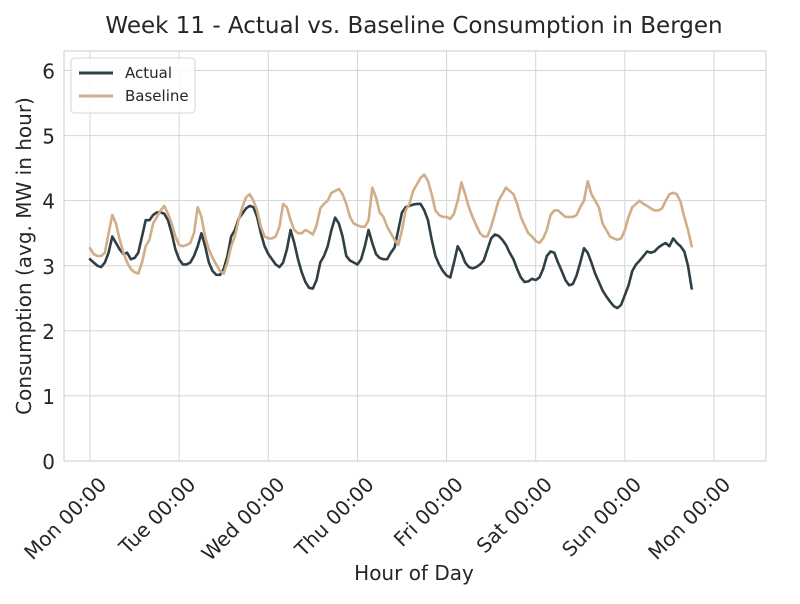 The width and height of the screenshot is (800, 604). I want to click on x-axis-label: Hour of Day, so click(414, 573).